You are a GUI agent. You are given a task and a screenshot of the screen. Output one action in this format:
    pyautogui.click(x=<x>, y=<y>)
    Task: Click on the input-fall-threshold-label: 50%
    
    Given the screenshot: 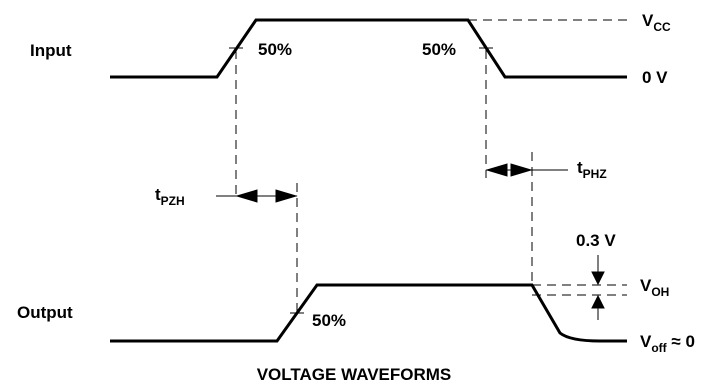 What is the action you would take?
    pyautogui.click(x=439, y=49)
    